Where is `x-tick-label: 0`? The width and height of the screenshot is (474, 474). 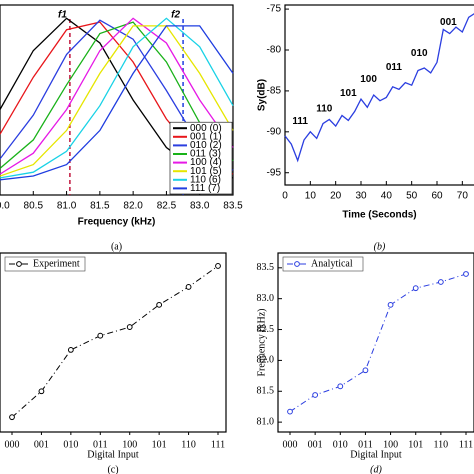 x-tick-label: 0 is located at coordinates (285, 196).